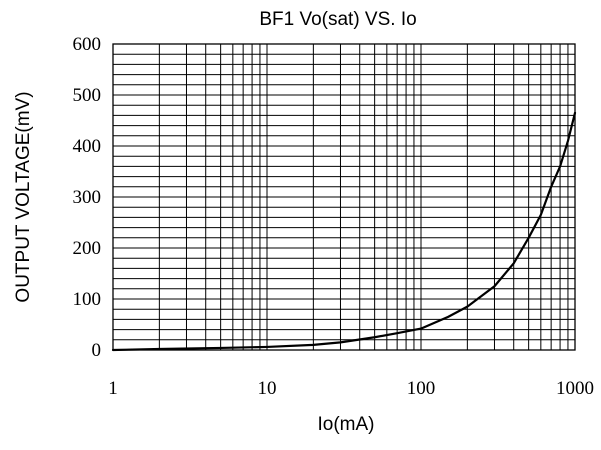 Image resolution: width=601 pixels, height=450 pixels. What do you see at coordinates (113, 388) in the screenshot?
I see `x-tick-label: 1` at bounding box center [113, 388].